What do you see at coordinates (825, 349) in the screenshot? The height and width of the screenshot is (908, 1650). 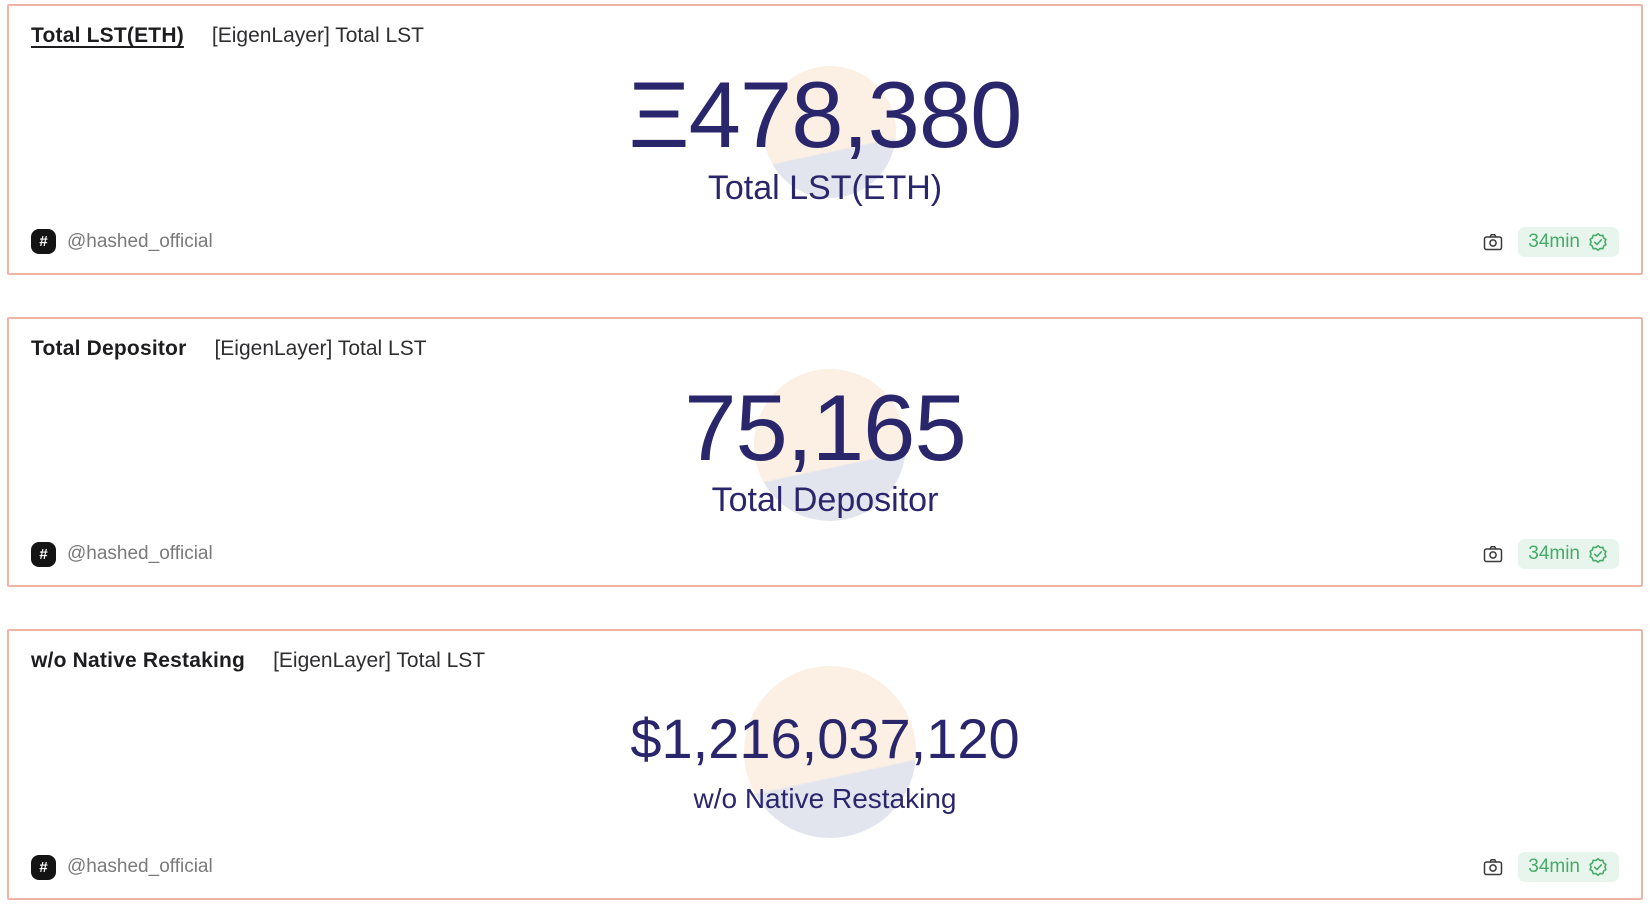 I see `widget-header: Total Depositor [EigenLayer] Total LST` at bounding box center [825, 349].